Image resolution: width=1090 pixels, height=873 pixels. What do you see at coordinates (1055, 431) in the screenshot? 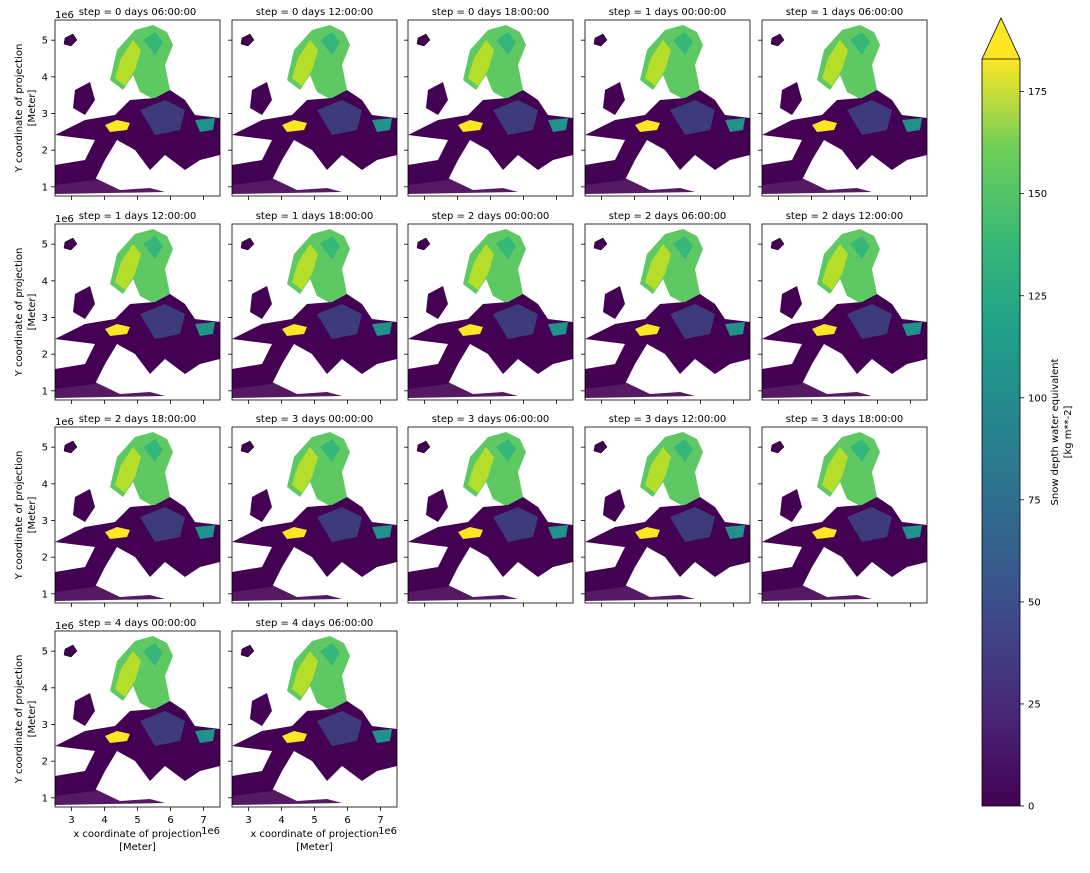
I see `colorbar-label: Snow depth water equivalent` at bounding box center [1055, 431].